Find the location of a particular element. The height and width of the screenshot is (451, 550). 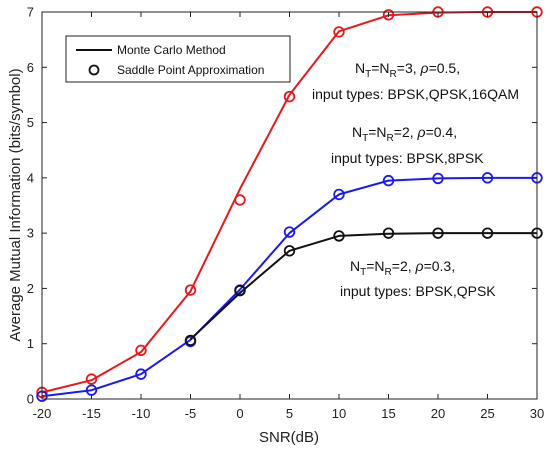

x-tick-label: -20 is located at coordinates (42, 413).